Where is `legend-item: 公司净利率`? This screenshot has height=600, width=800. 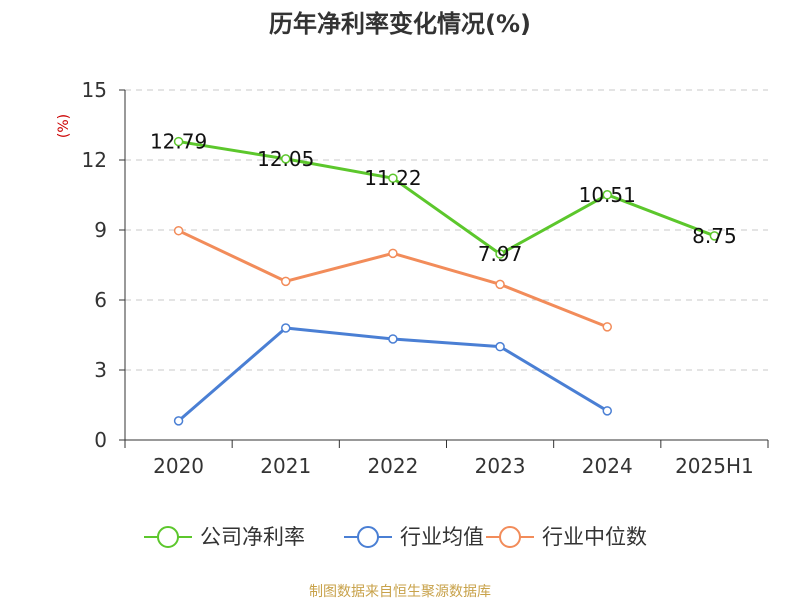
legend-item: 公司净利率 is located at coordinates (224, 537).